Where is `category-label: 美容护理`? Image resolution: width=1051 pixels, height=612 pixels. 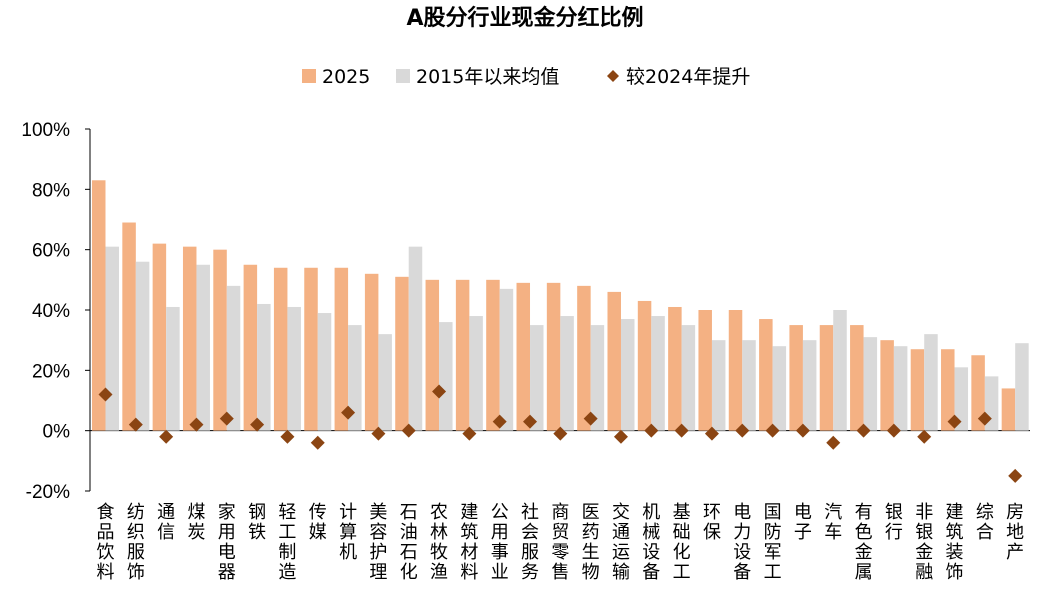
category-label: 美容护理 is located at coordinates (378, 542).